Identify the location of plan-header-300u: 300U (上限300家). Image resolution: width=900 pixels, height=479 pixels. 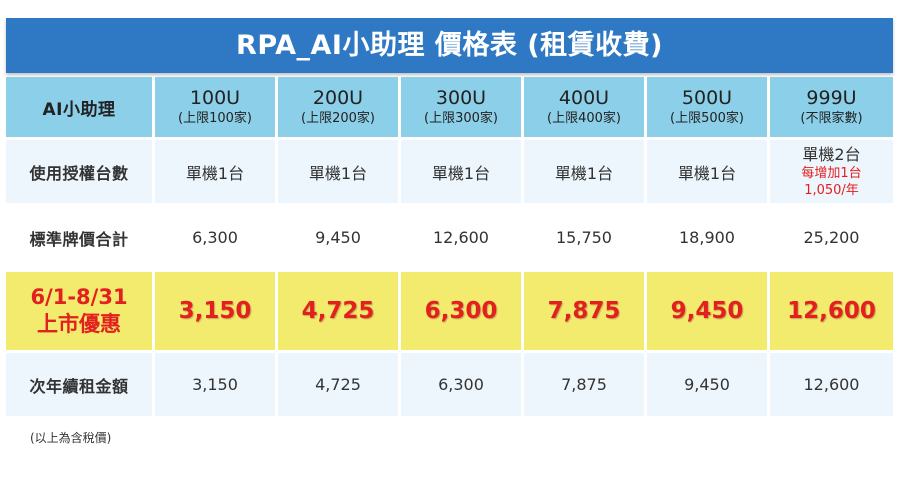
(462, 108).